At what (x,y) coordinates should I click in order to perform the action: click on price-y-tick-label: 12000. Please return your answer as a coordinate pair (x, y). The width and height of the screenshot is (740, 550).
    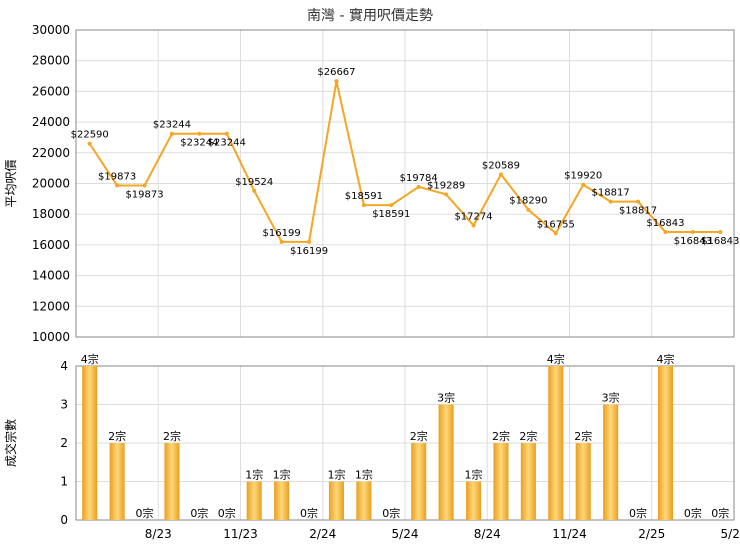
    Looking at the image, I should click on (51, 306).